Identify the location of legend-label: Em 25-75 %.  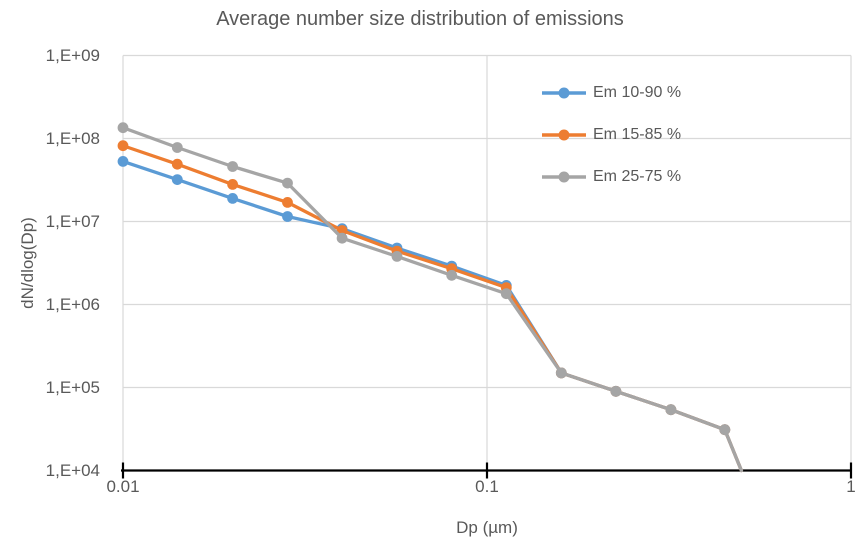
(637, 176).